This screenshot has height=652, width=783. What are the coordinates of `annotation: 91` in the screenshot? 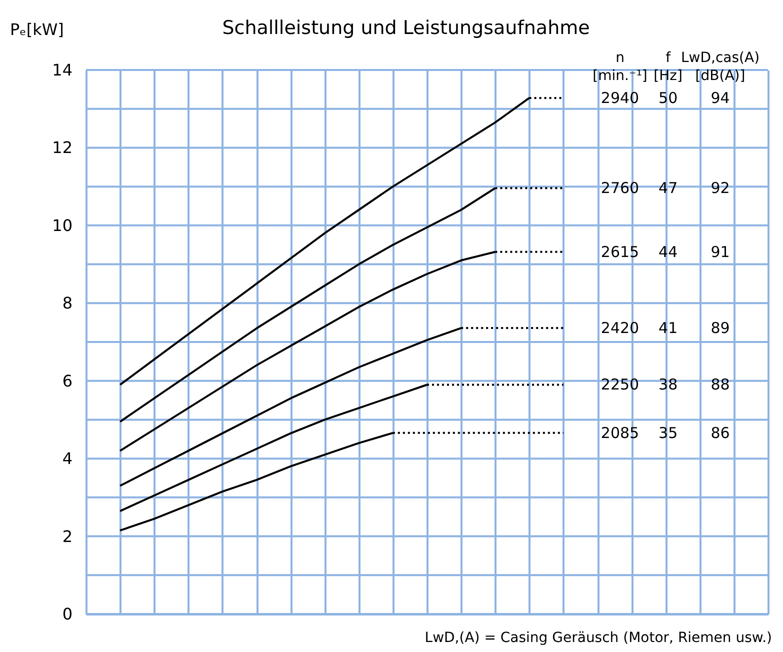 It's located at (720, 251).